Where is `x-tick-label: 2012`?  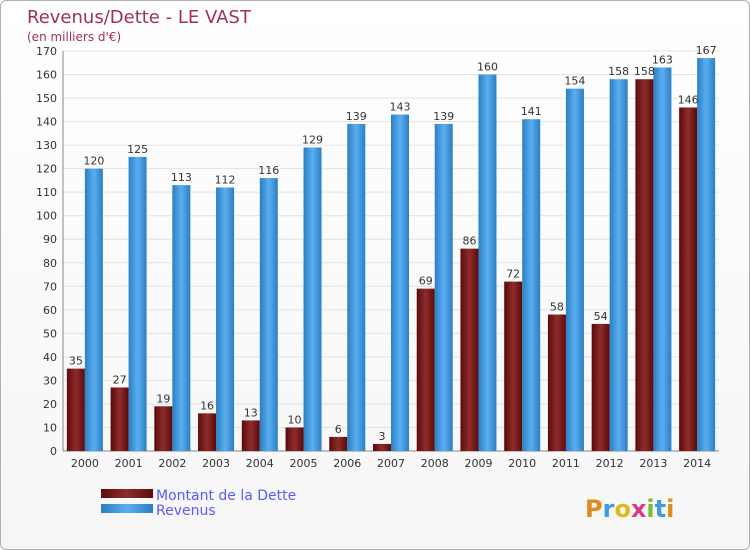 x-tick-label: 2012 is located at coordinates (610, 463).